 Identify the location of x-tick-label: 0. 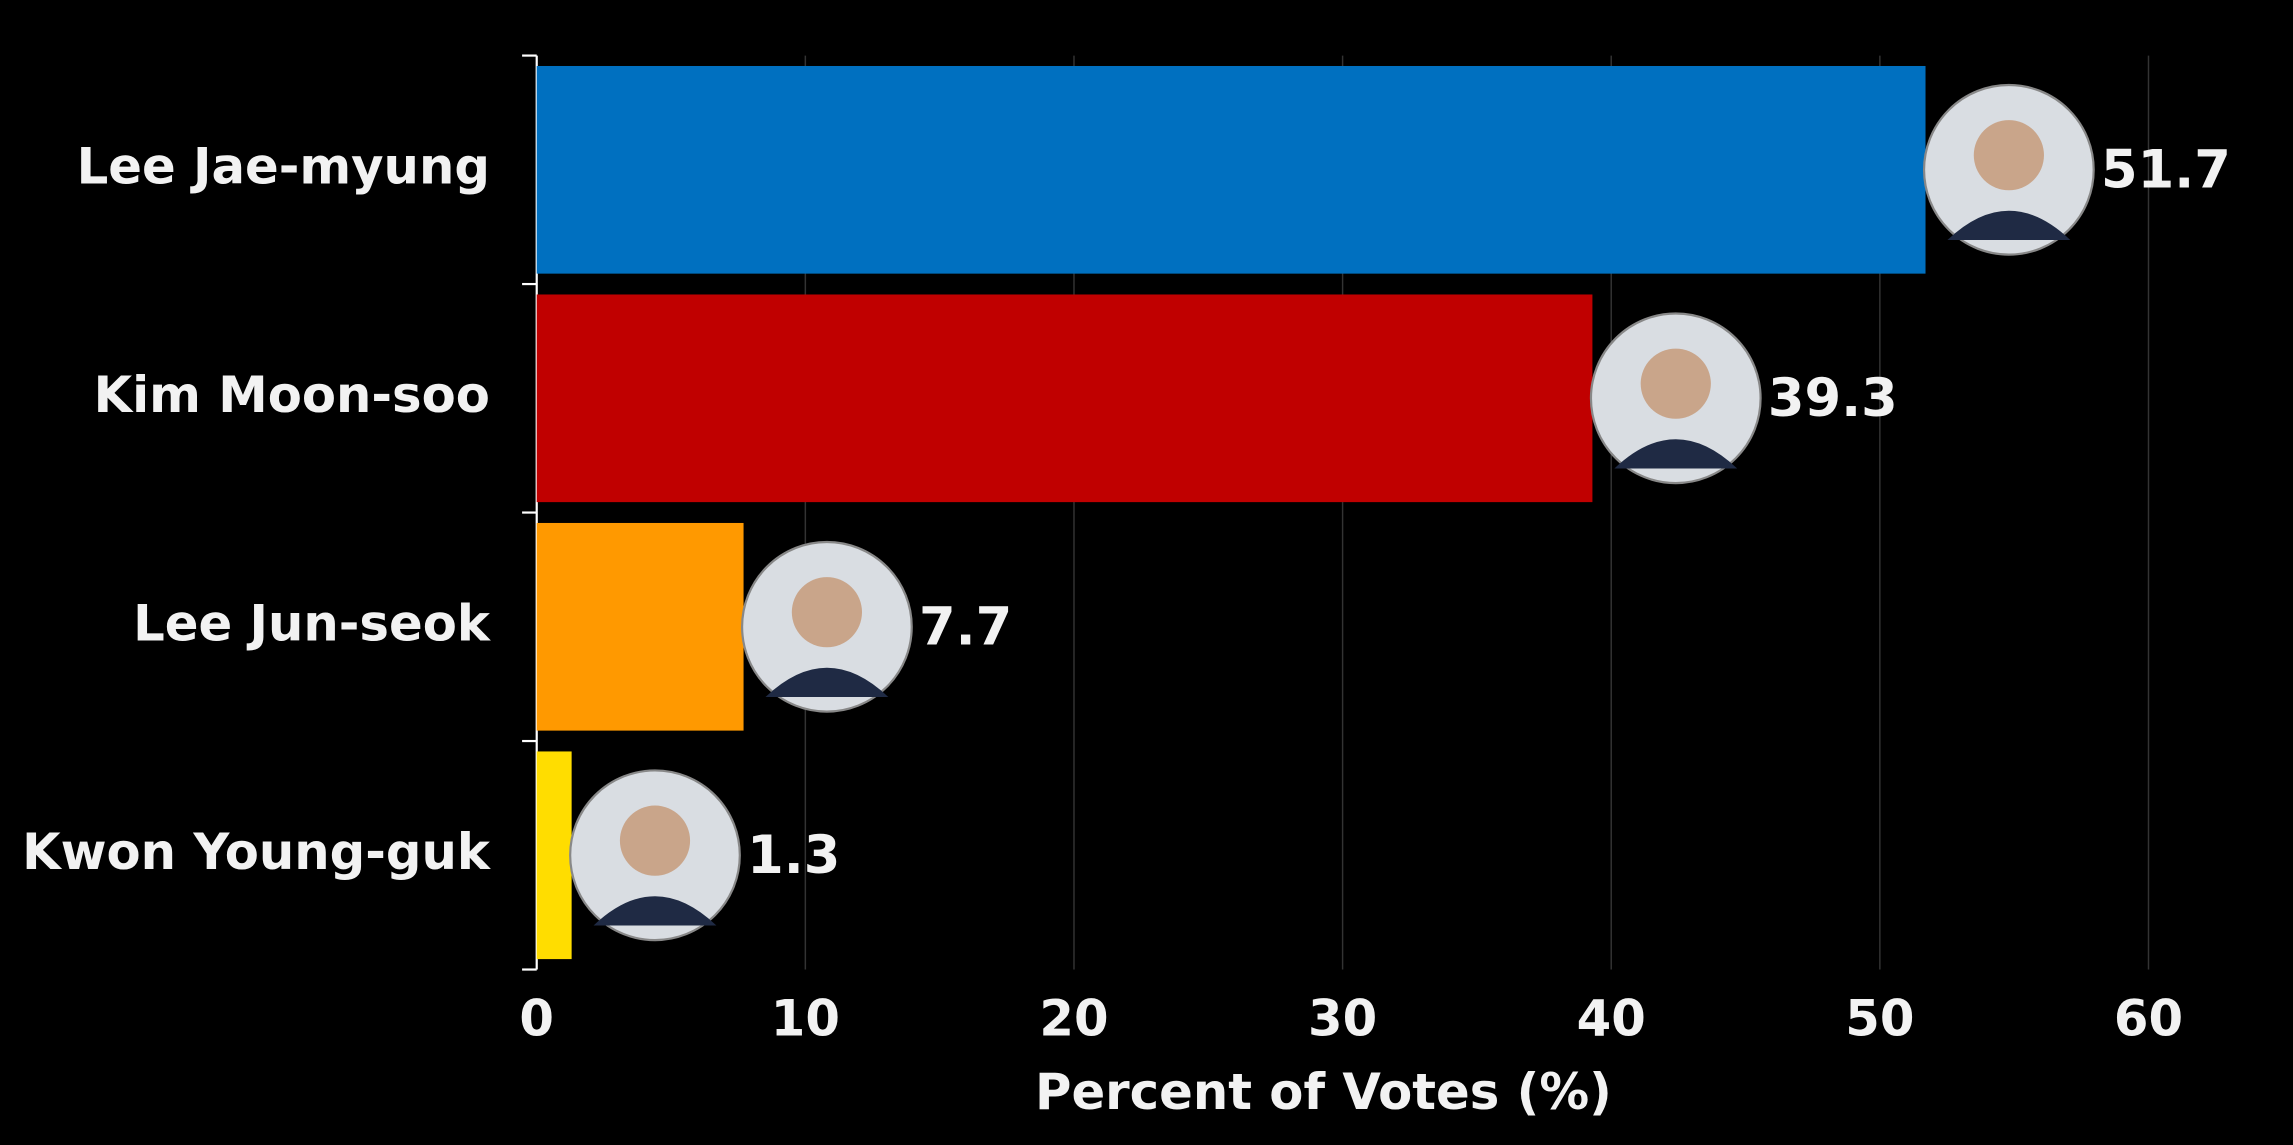
(536, 1019).